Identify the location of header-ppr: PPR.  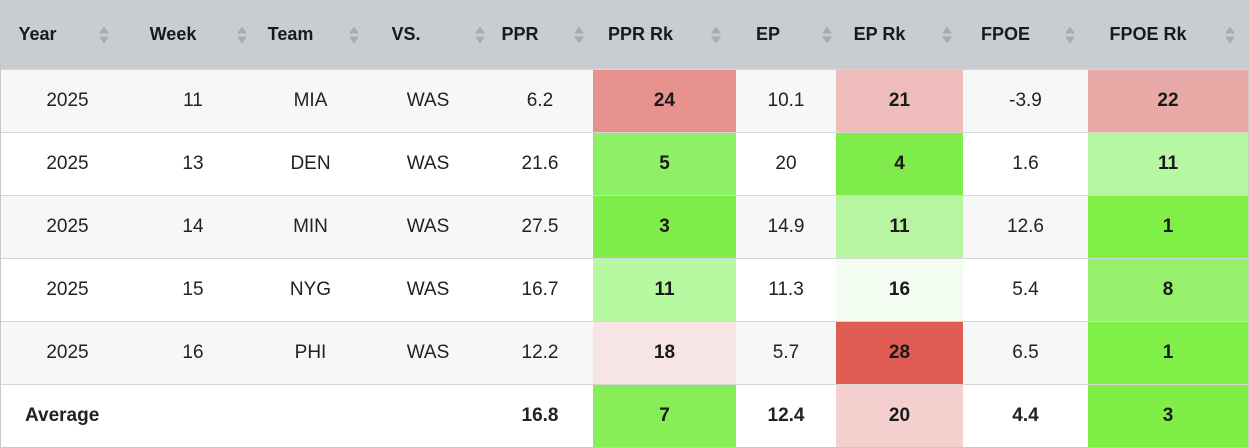
(540, 35).